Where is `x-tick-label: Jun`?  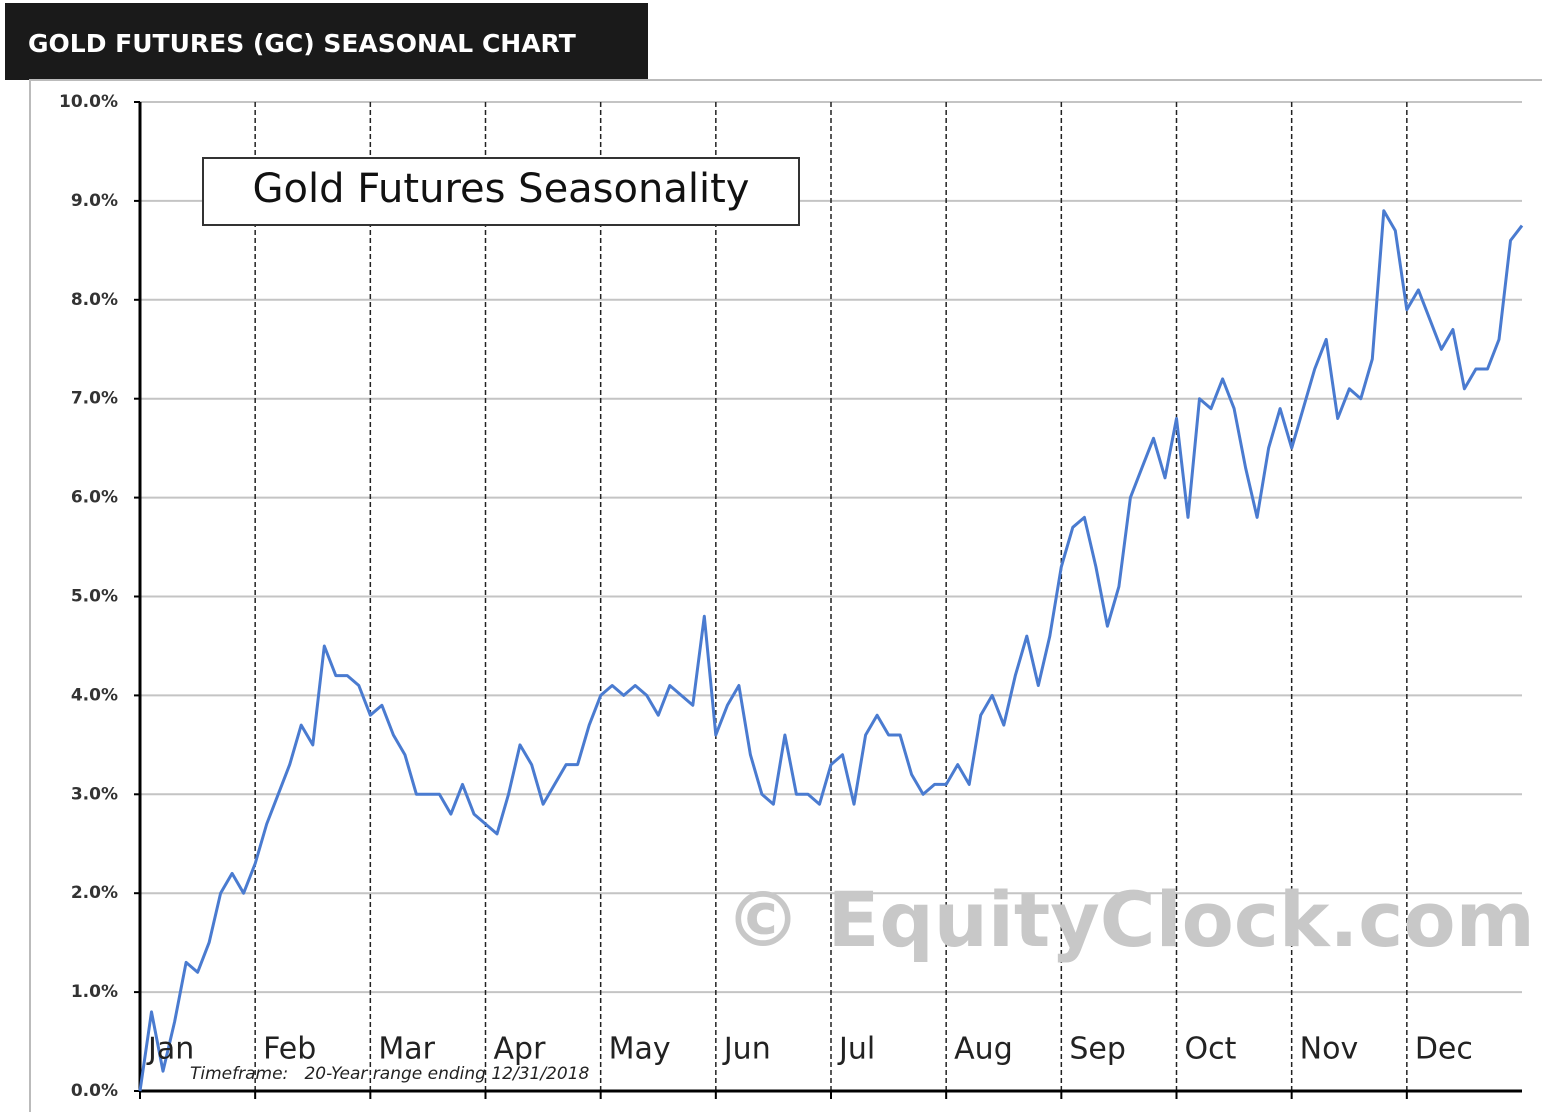
x-tick-label: Jun is located at coordinates (746, 1049).